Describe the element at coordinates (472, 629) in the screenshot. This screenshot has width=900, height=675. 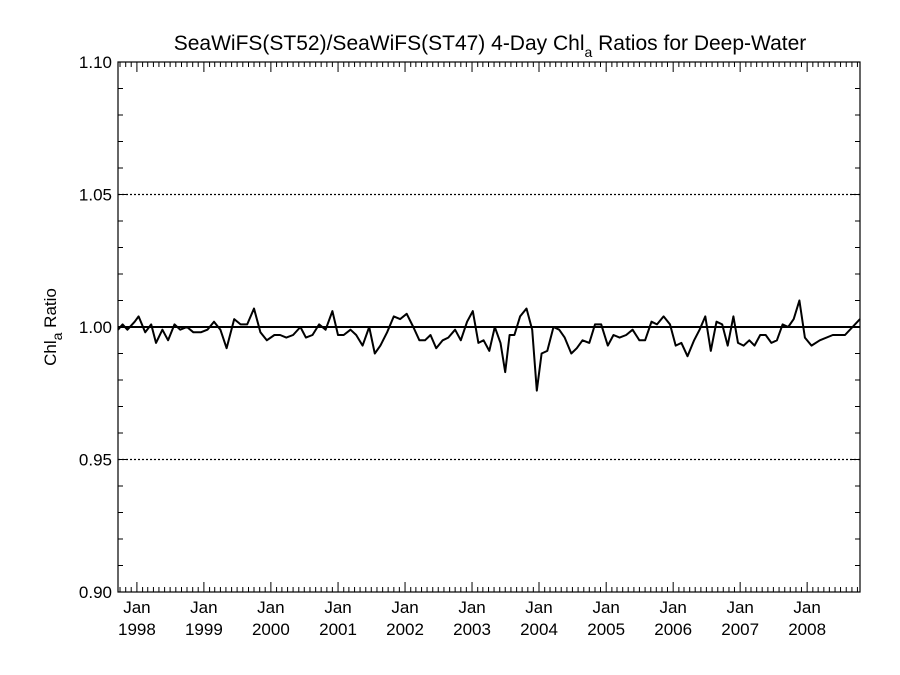
I see `x-tick-label-year: 2003` at that location.